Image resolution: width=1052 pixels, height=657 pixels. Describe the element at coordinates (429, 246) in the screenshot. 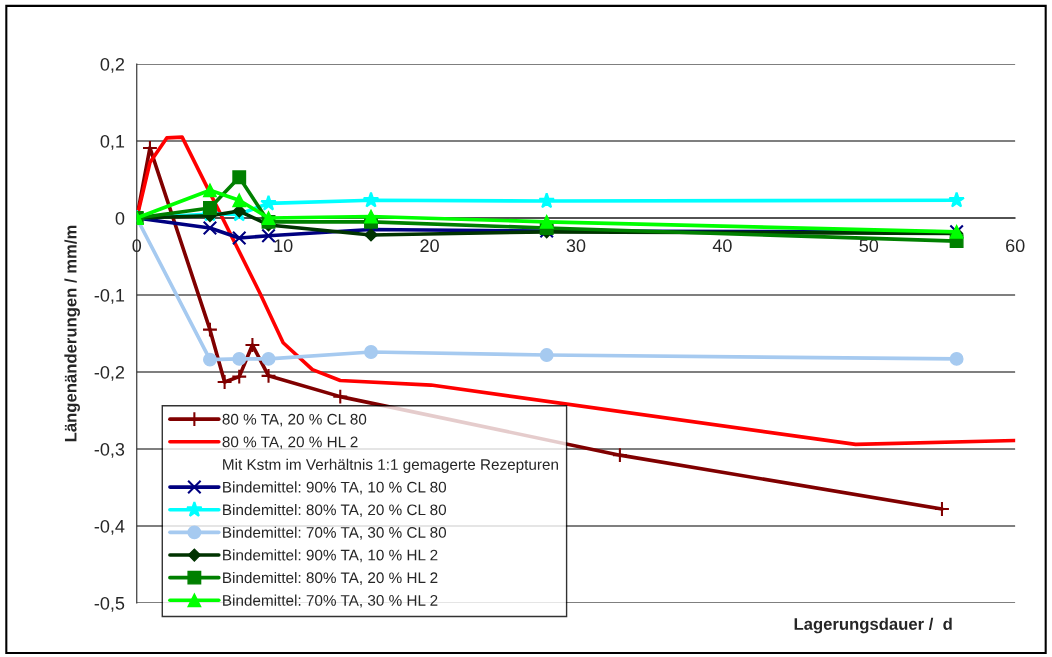

I see `x-tick-label: 20` at that location.